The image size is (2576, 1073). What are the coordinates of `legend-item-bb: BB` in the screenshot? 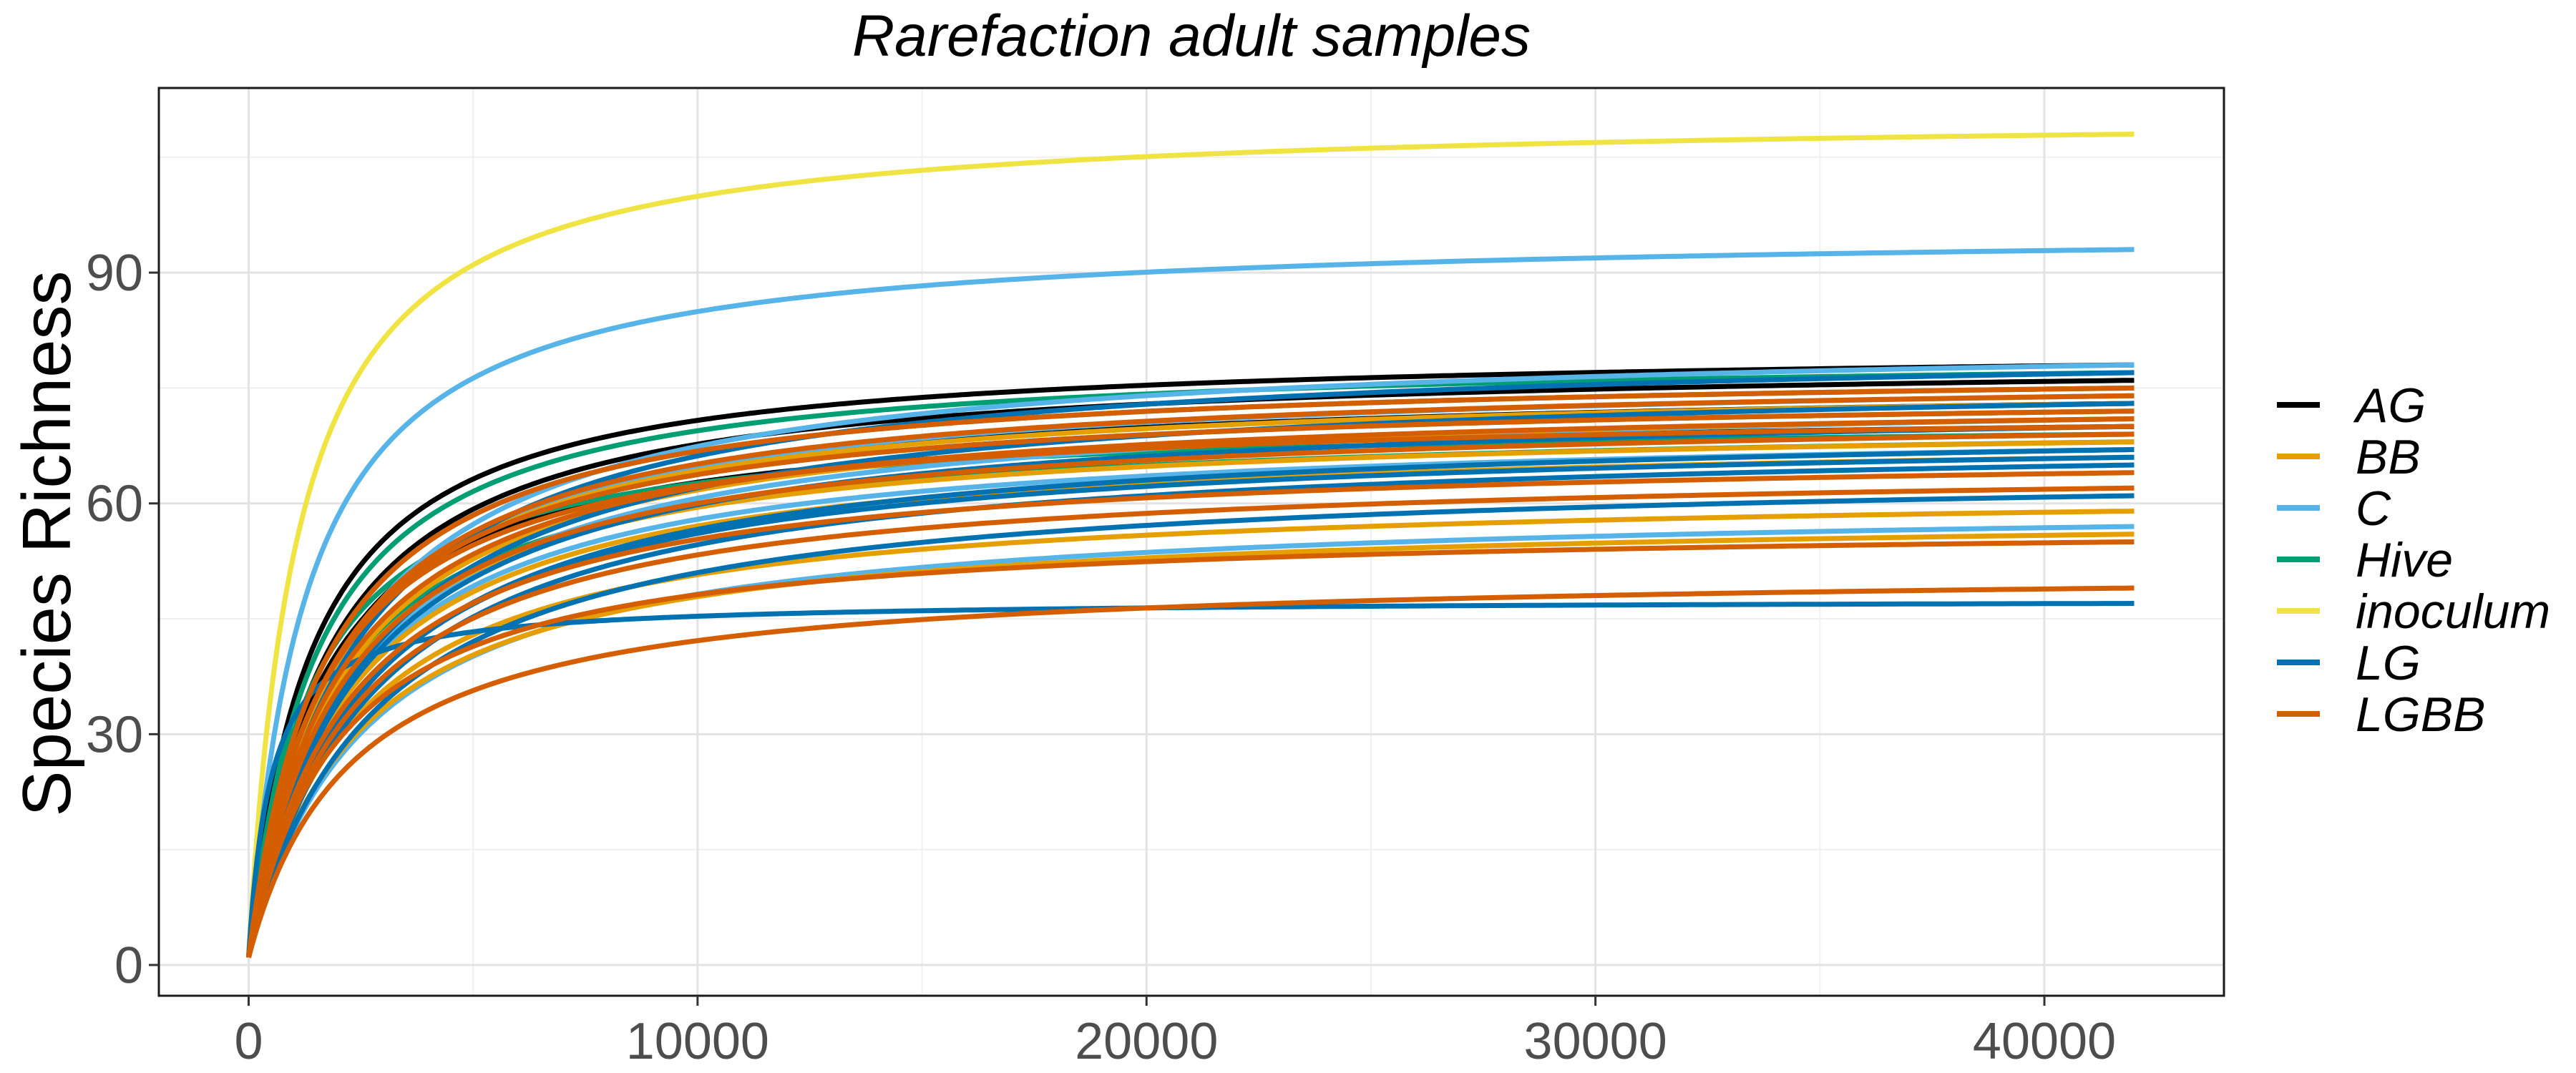 It's located at (2349, 457).